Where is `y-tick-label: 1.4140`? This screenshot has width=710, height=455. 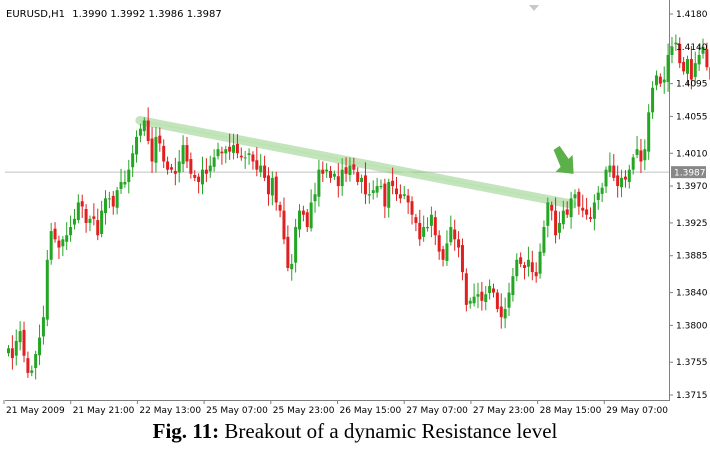 y-tick-label: 1.4140 is located at coordinates (692, 48).